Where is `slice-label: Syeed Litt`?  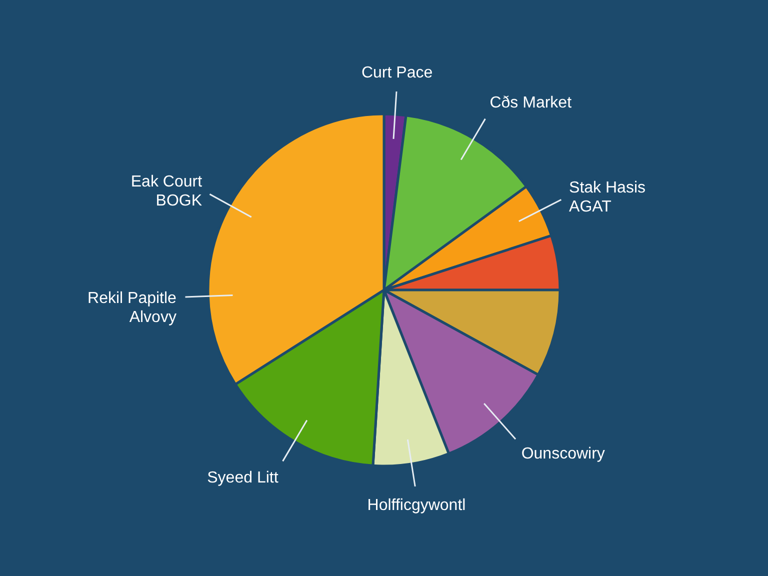 slice-label: Syeed Litt is located at coordinates (243, 477).